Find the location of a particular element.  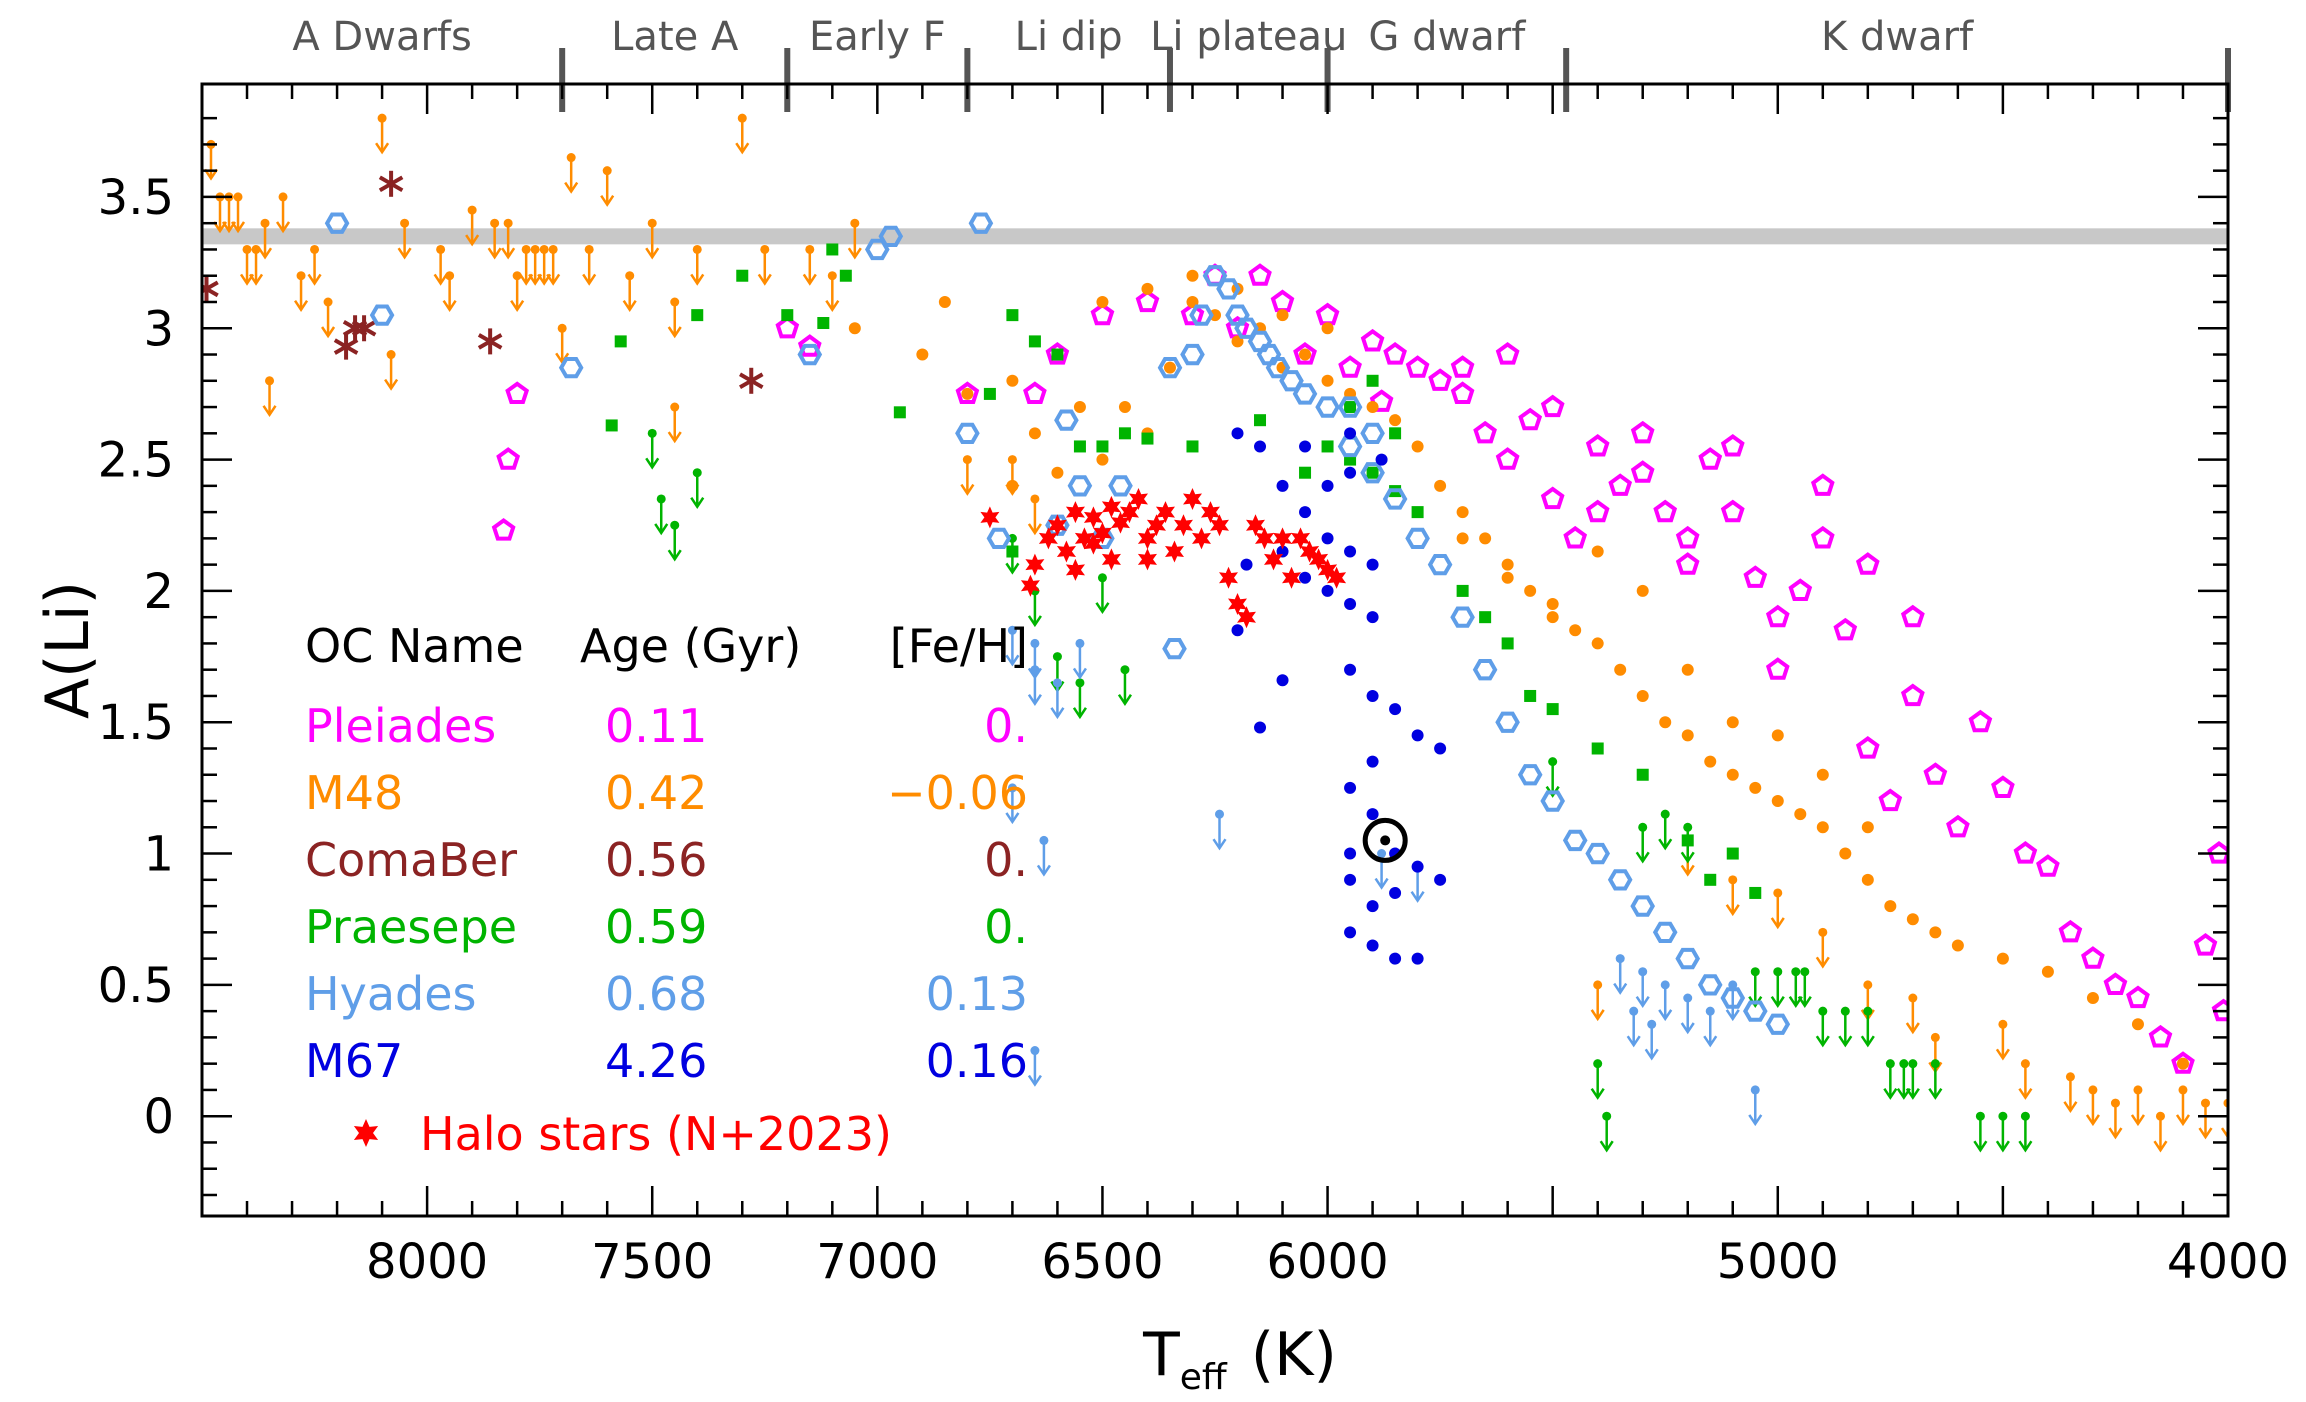

legend-header: OC Name is located at coordinates (414, 646).